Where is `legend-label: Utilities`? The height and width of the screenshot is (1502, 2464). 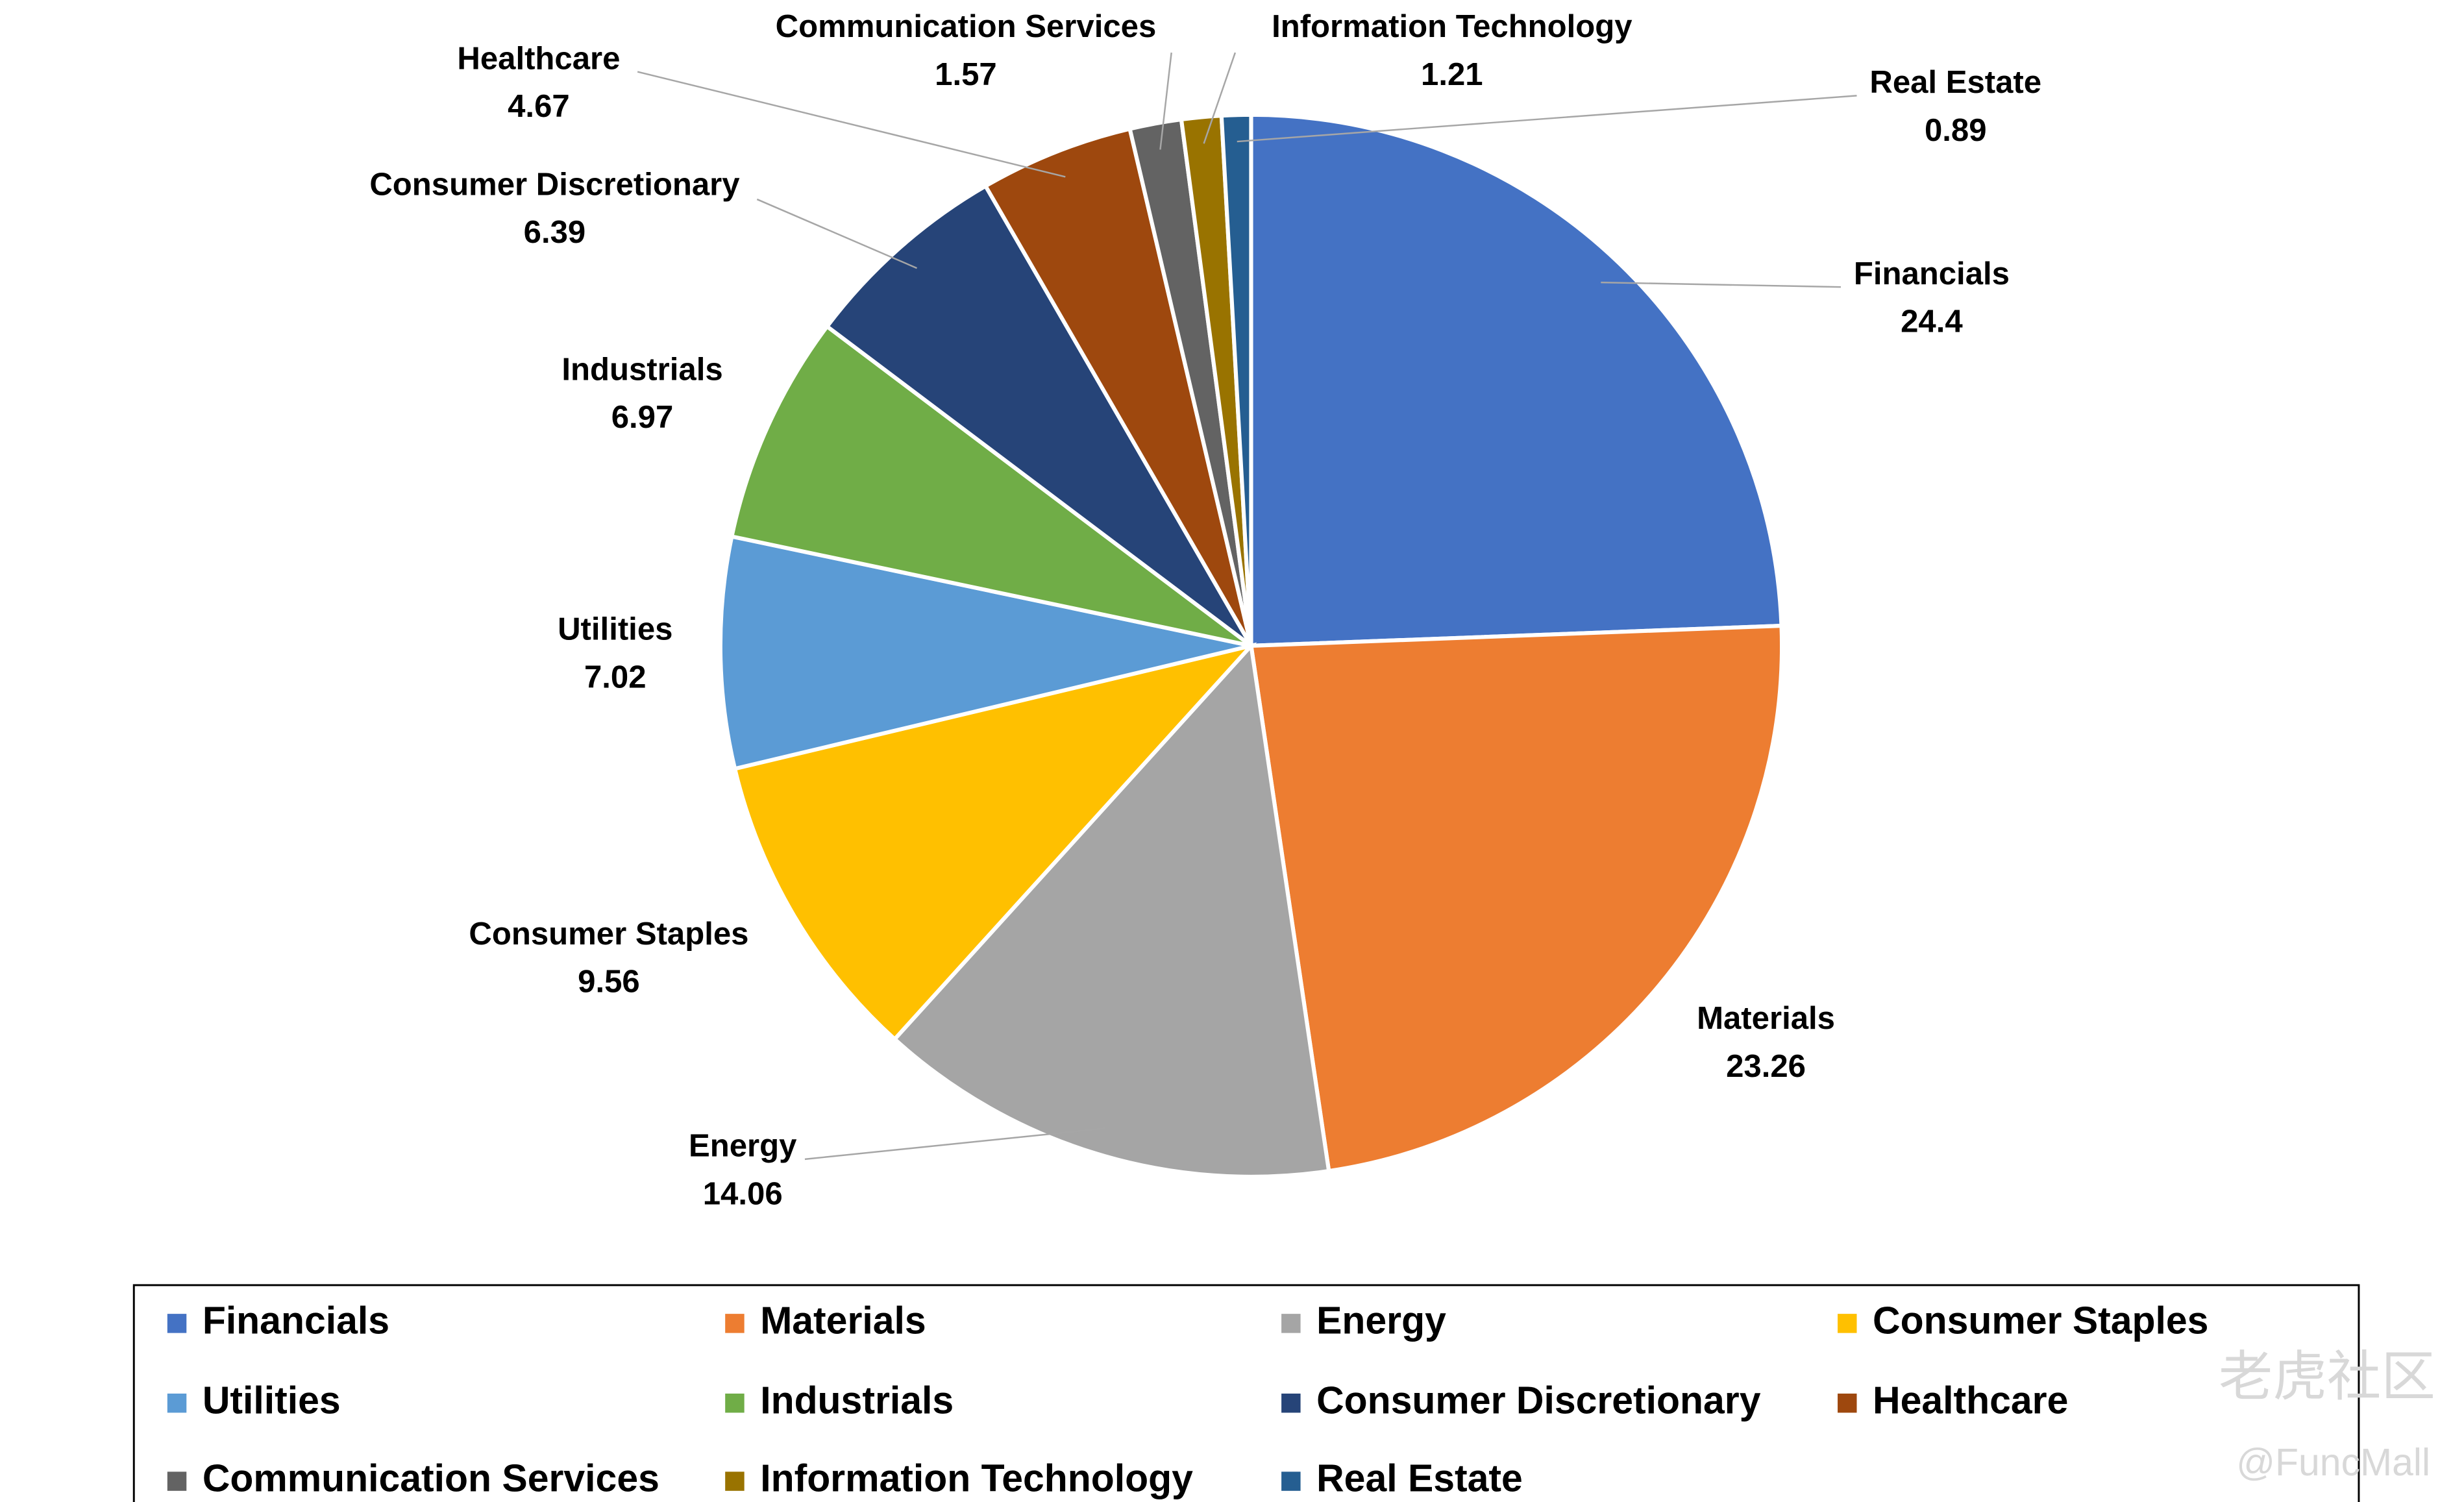
legend-label: Utilities is located at coordinates (272, 1400).